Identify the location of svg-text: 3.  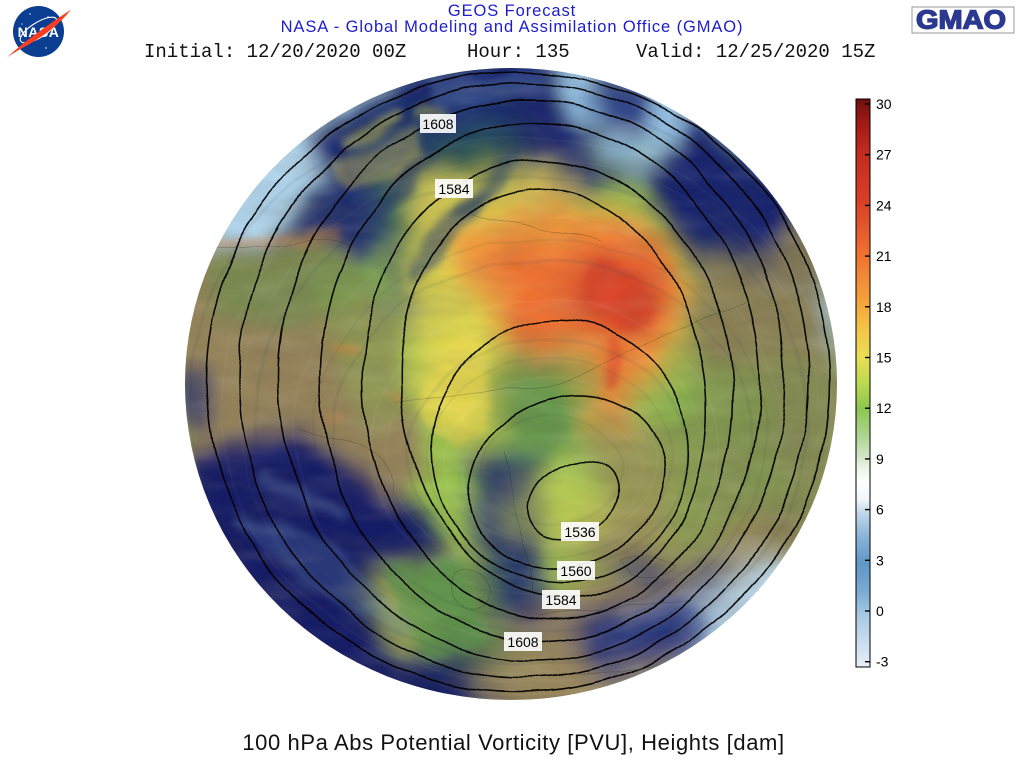
(880, 560).